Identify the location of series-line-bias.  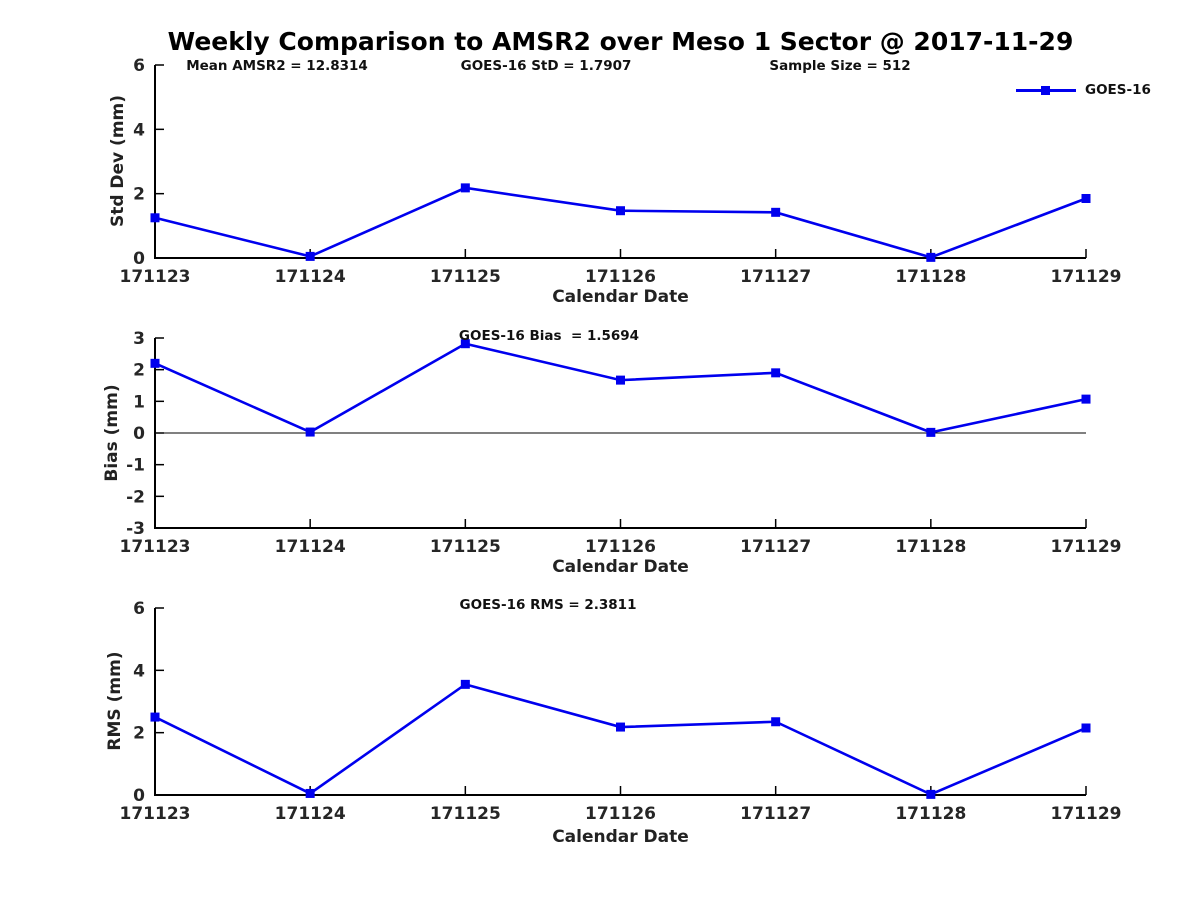
(620, 388).